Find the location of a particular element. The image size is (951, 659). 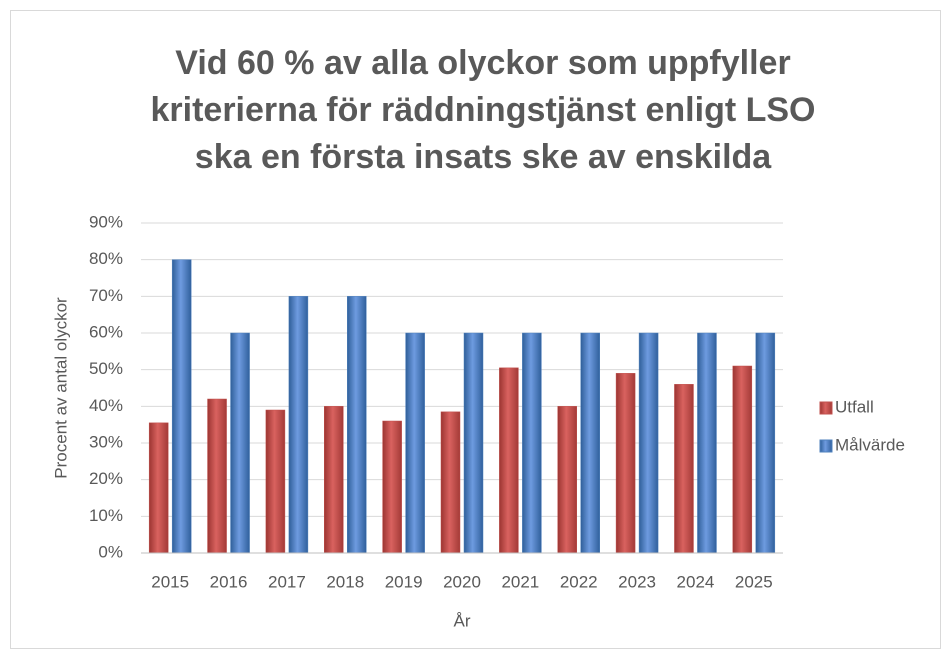

y-axis-label: Procent av antal olyckor is located at coordinates (60, 388).